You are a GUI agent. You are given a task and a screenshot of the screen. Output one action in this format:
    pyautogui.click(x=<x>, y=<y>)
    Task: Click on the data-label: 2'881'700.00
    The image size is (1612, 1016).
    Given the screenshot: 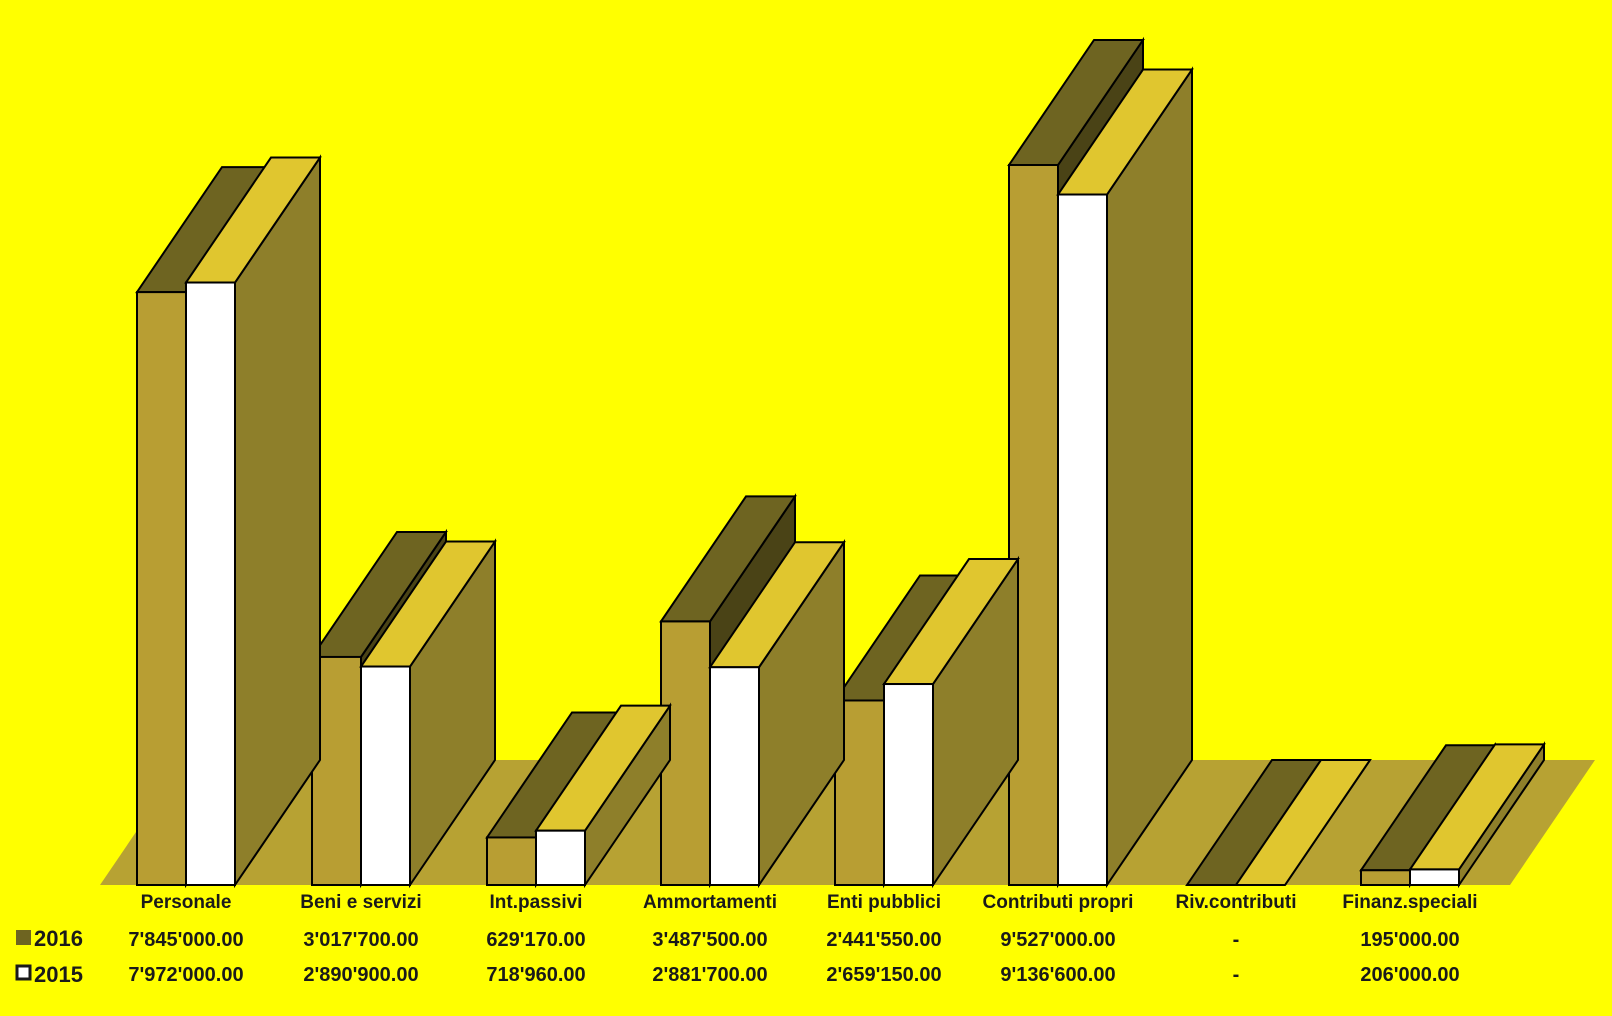 What is the action you would take?
    pyautogui.click(x=709, y=975)
    